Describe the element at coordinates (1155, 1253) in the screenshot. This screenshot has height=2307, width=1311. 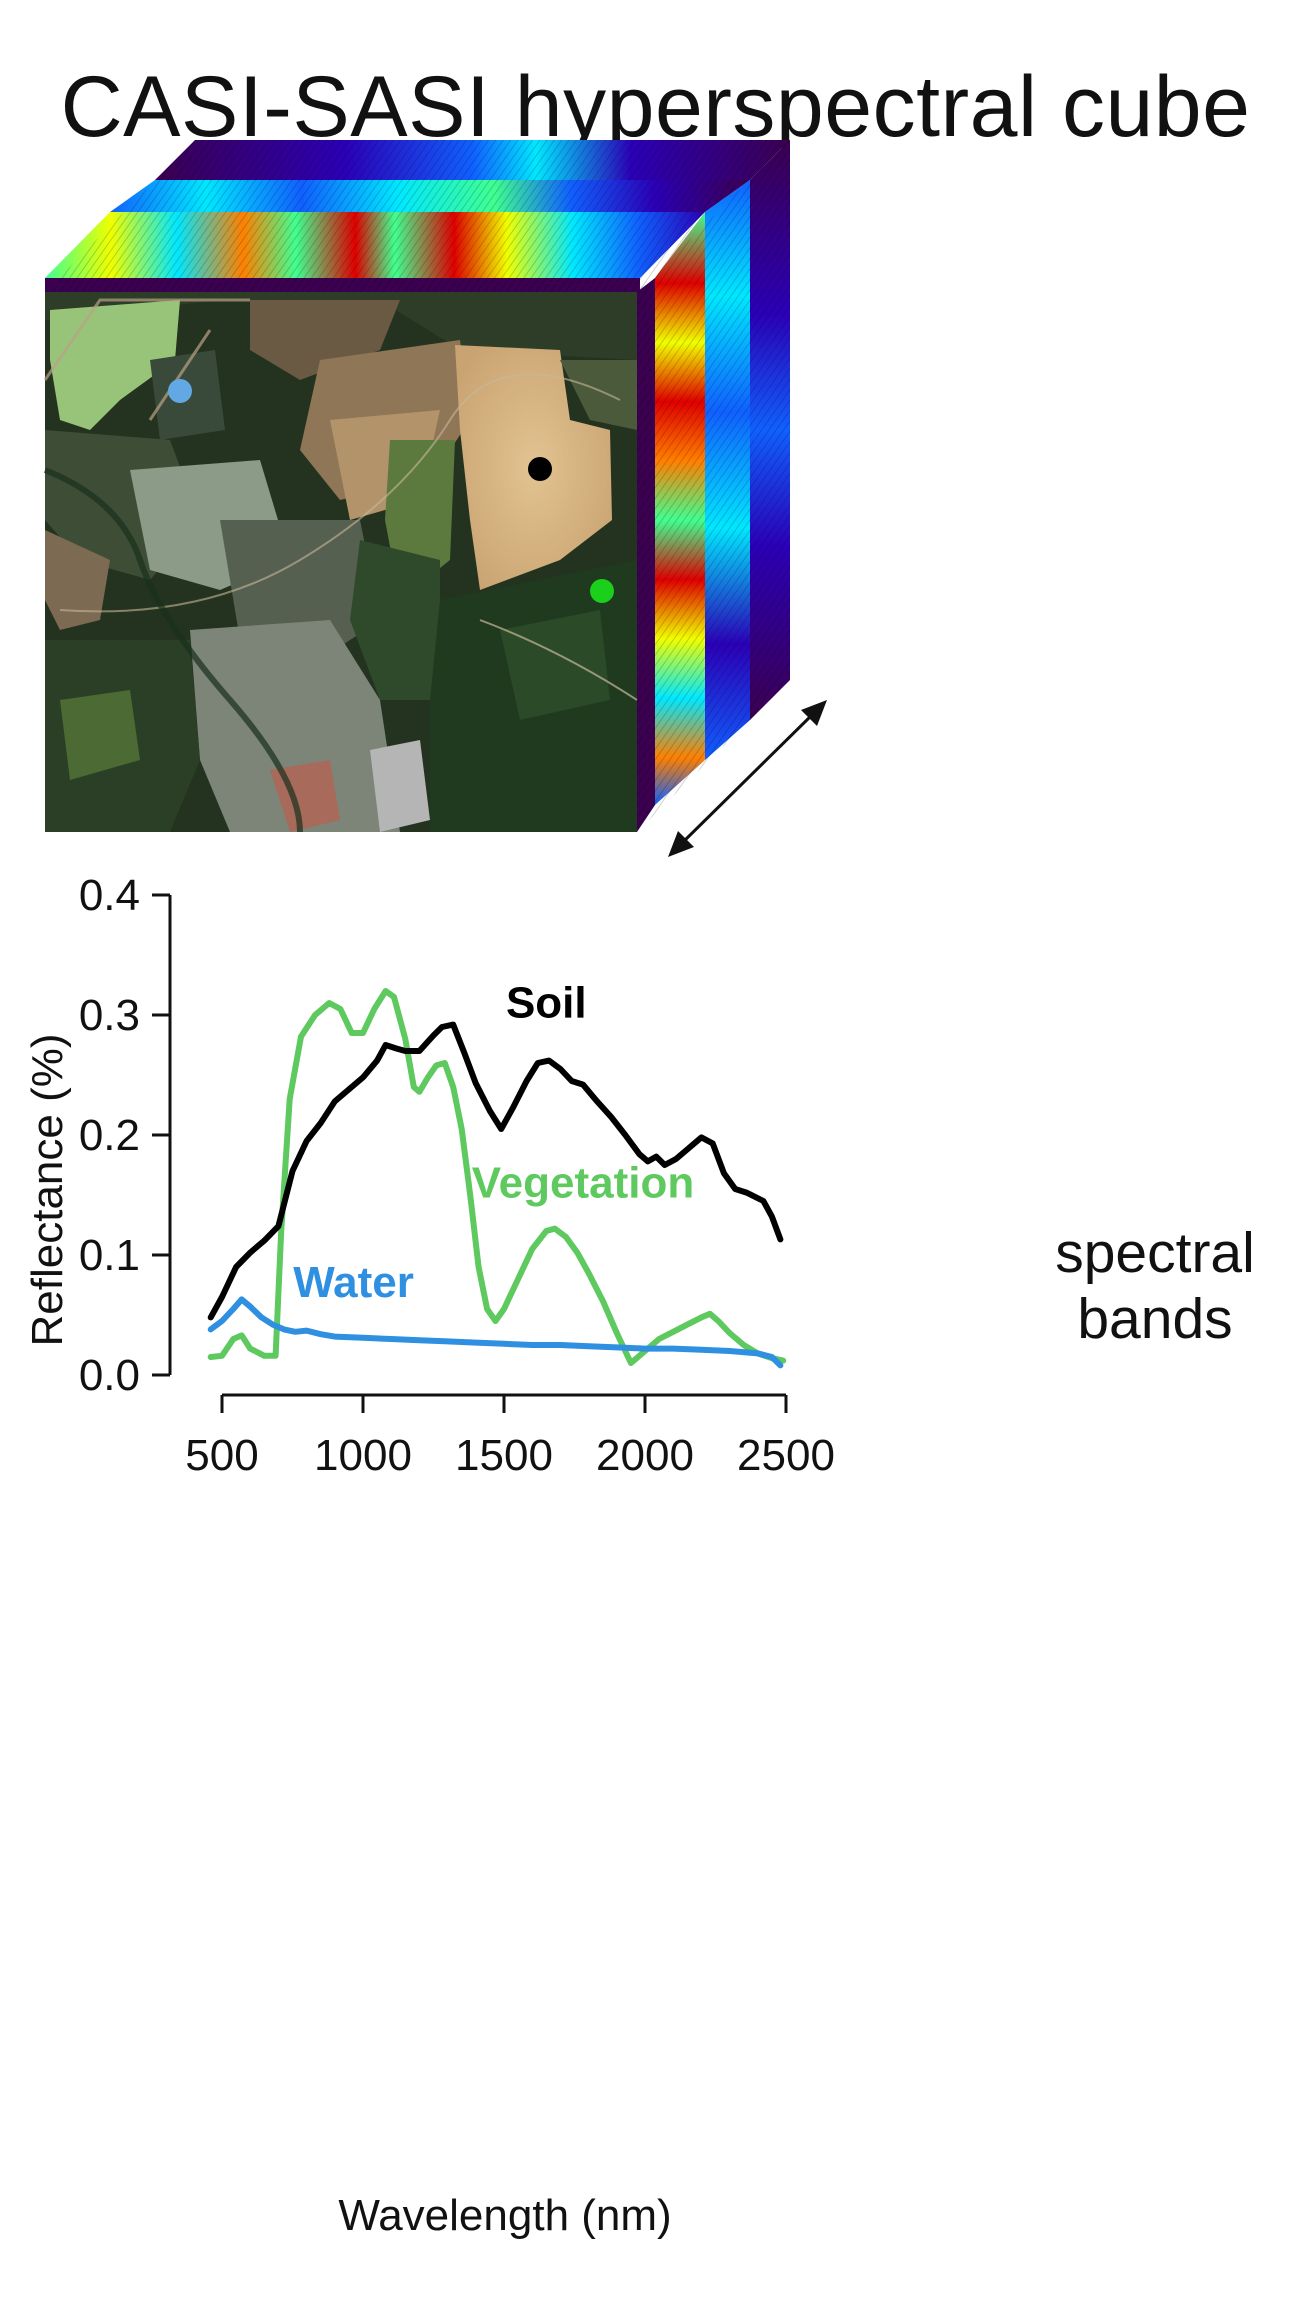
I see `spectral-bands-line1: spectral` at that location.